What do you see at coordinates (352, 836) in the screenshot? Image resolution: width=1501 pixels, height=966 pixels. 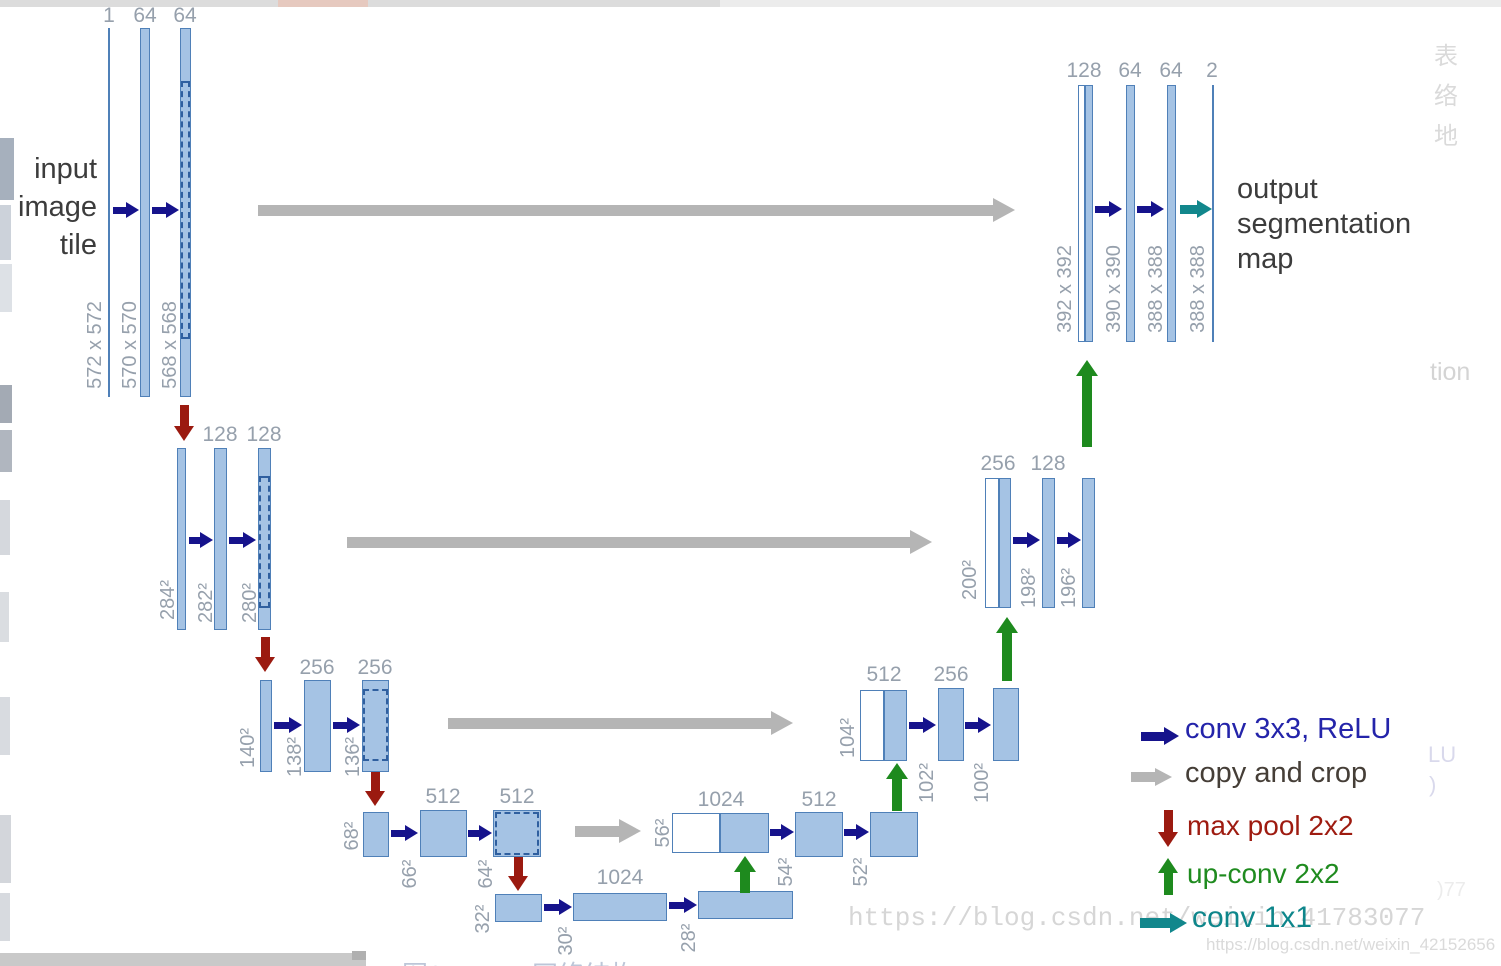 I see `feature-size-label: 68²` at bounding box center [352, 836].